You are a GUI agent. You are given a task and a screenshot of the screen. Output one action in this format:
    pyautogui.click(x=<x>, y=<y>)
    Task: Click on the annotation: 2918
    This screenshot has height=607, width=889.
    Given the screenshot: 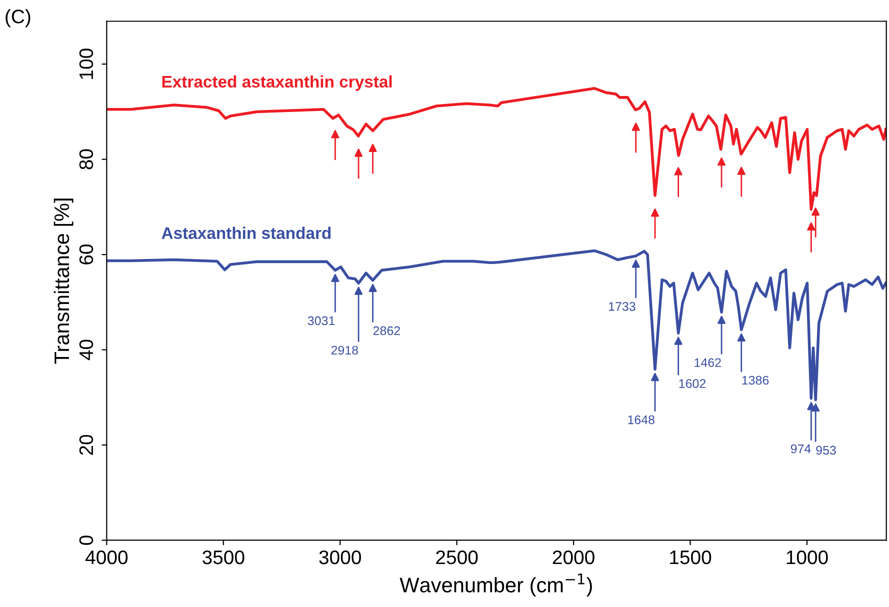 What is the action you would take?
    pyautogui.click(x=344, y=350)
    